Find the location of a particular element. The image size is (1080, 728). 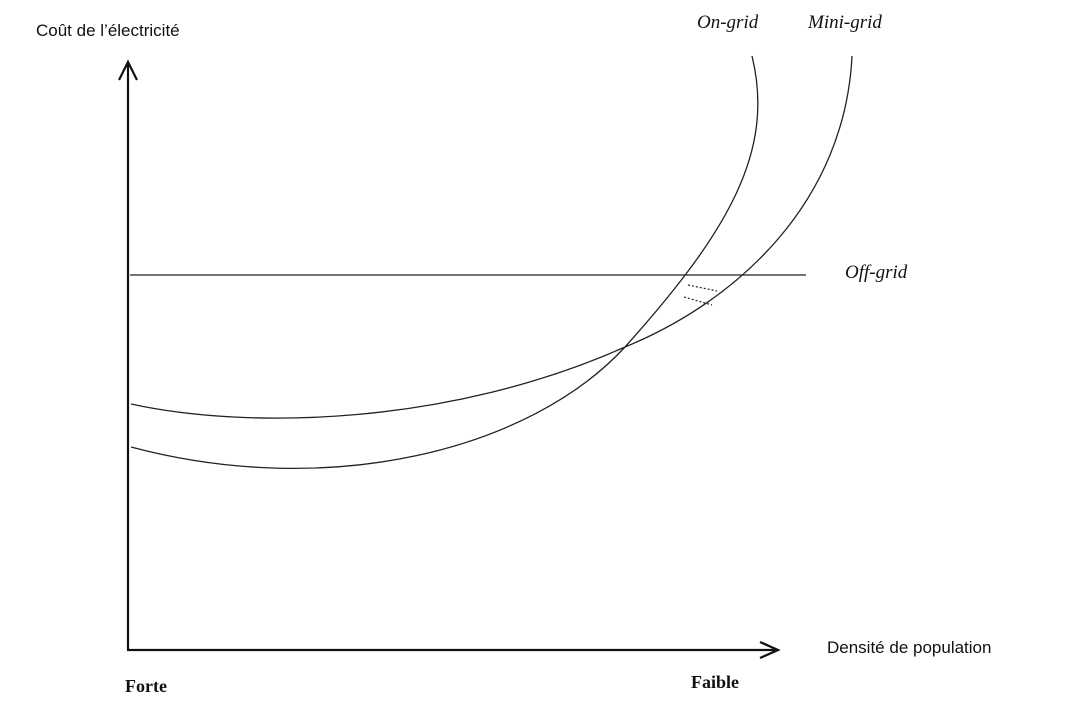

x-start-label: Forte is located at coordinates (146, 686).